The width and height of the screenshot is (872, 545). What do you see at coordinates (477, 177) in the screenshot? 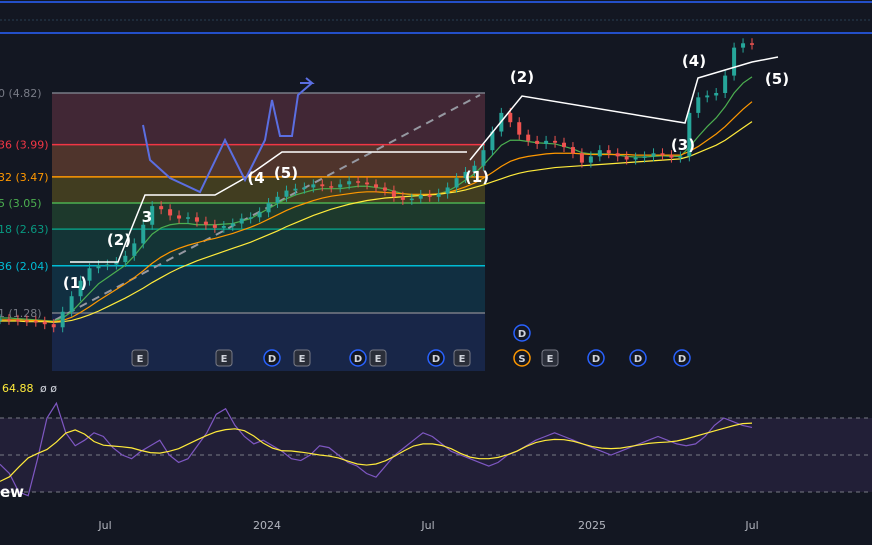
I see `wave-label-5: (1)` at bounding box center [477, 177].